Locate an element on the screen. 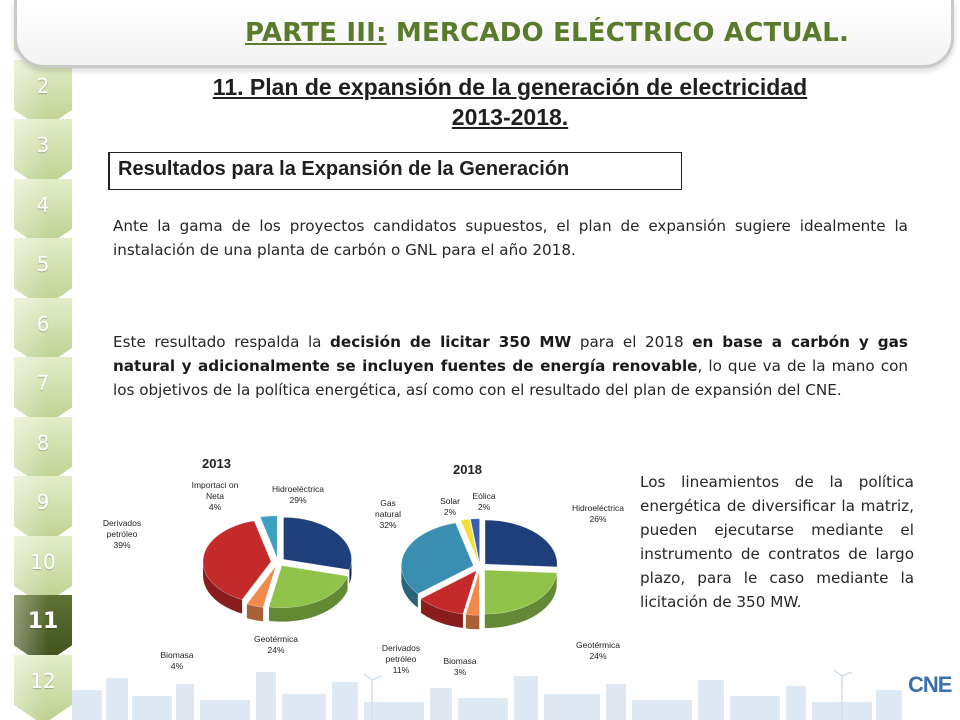 Image resolution: width=960 pixels, height=720 pixels. pie-chart-2013 is located at coordinates (277, 568).